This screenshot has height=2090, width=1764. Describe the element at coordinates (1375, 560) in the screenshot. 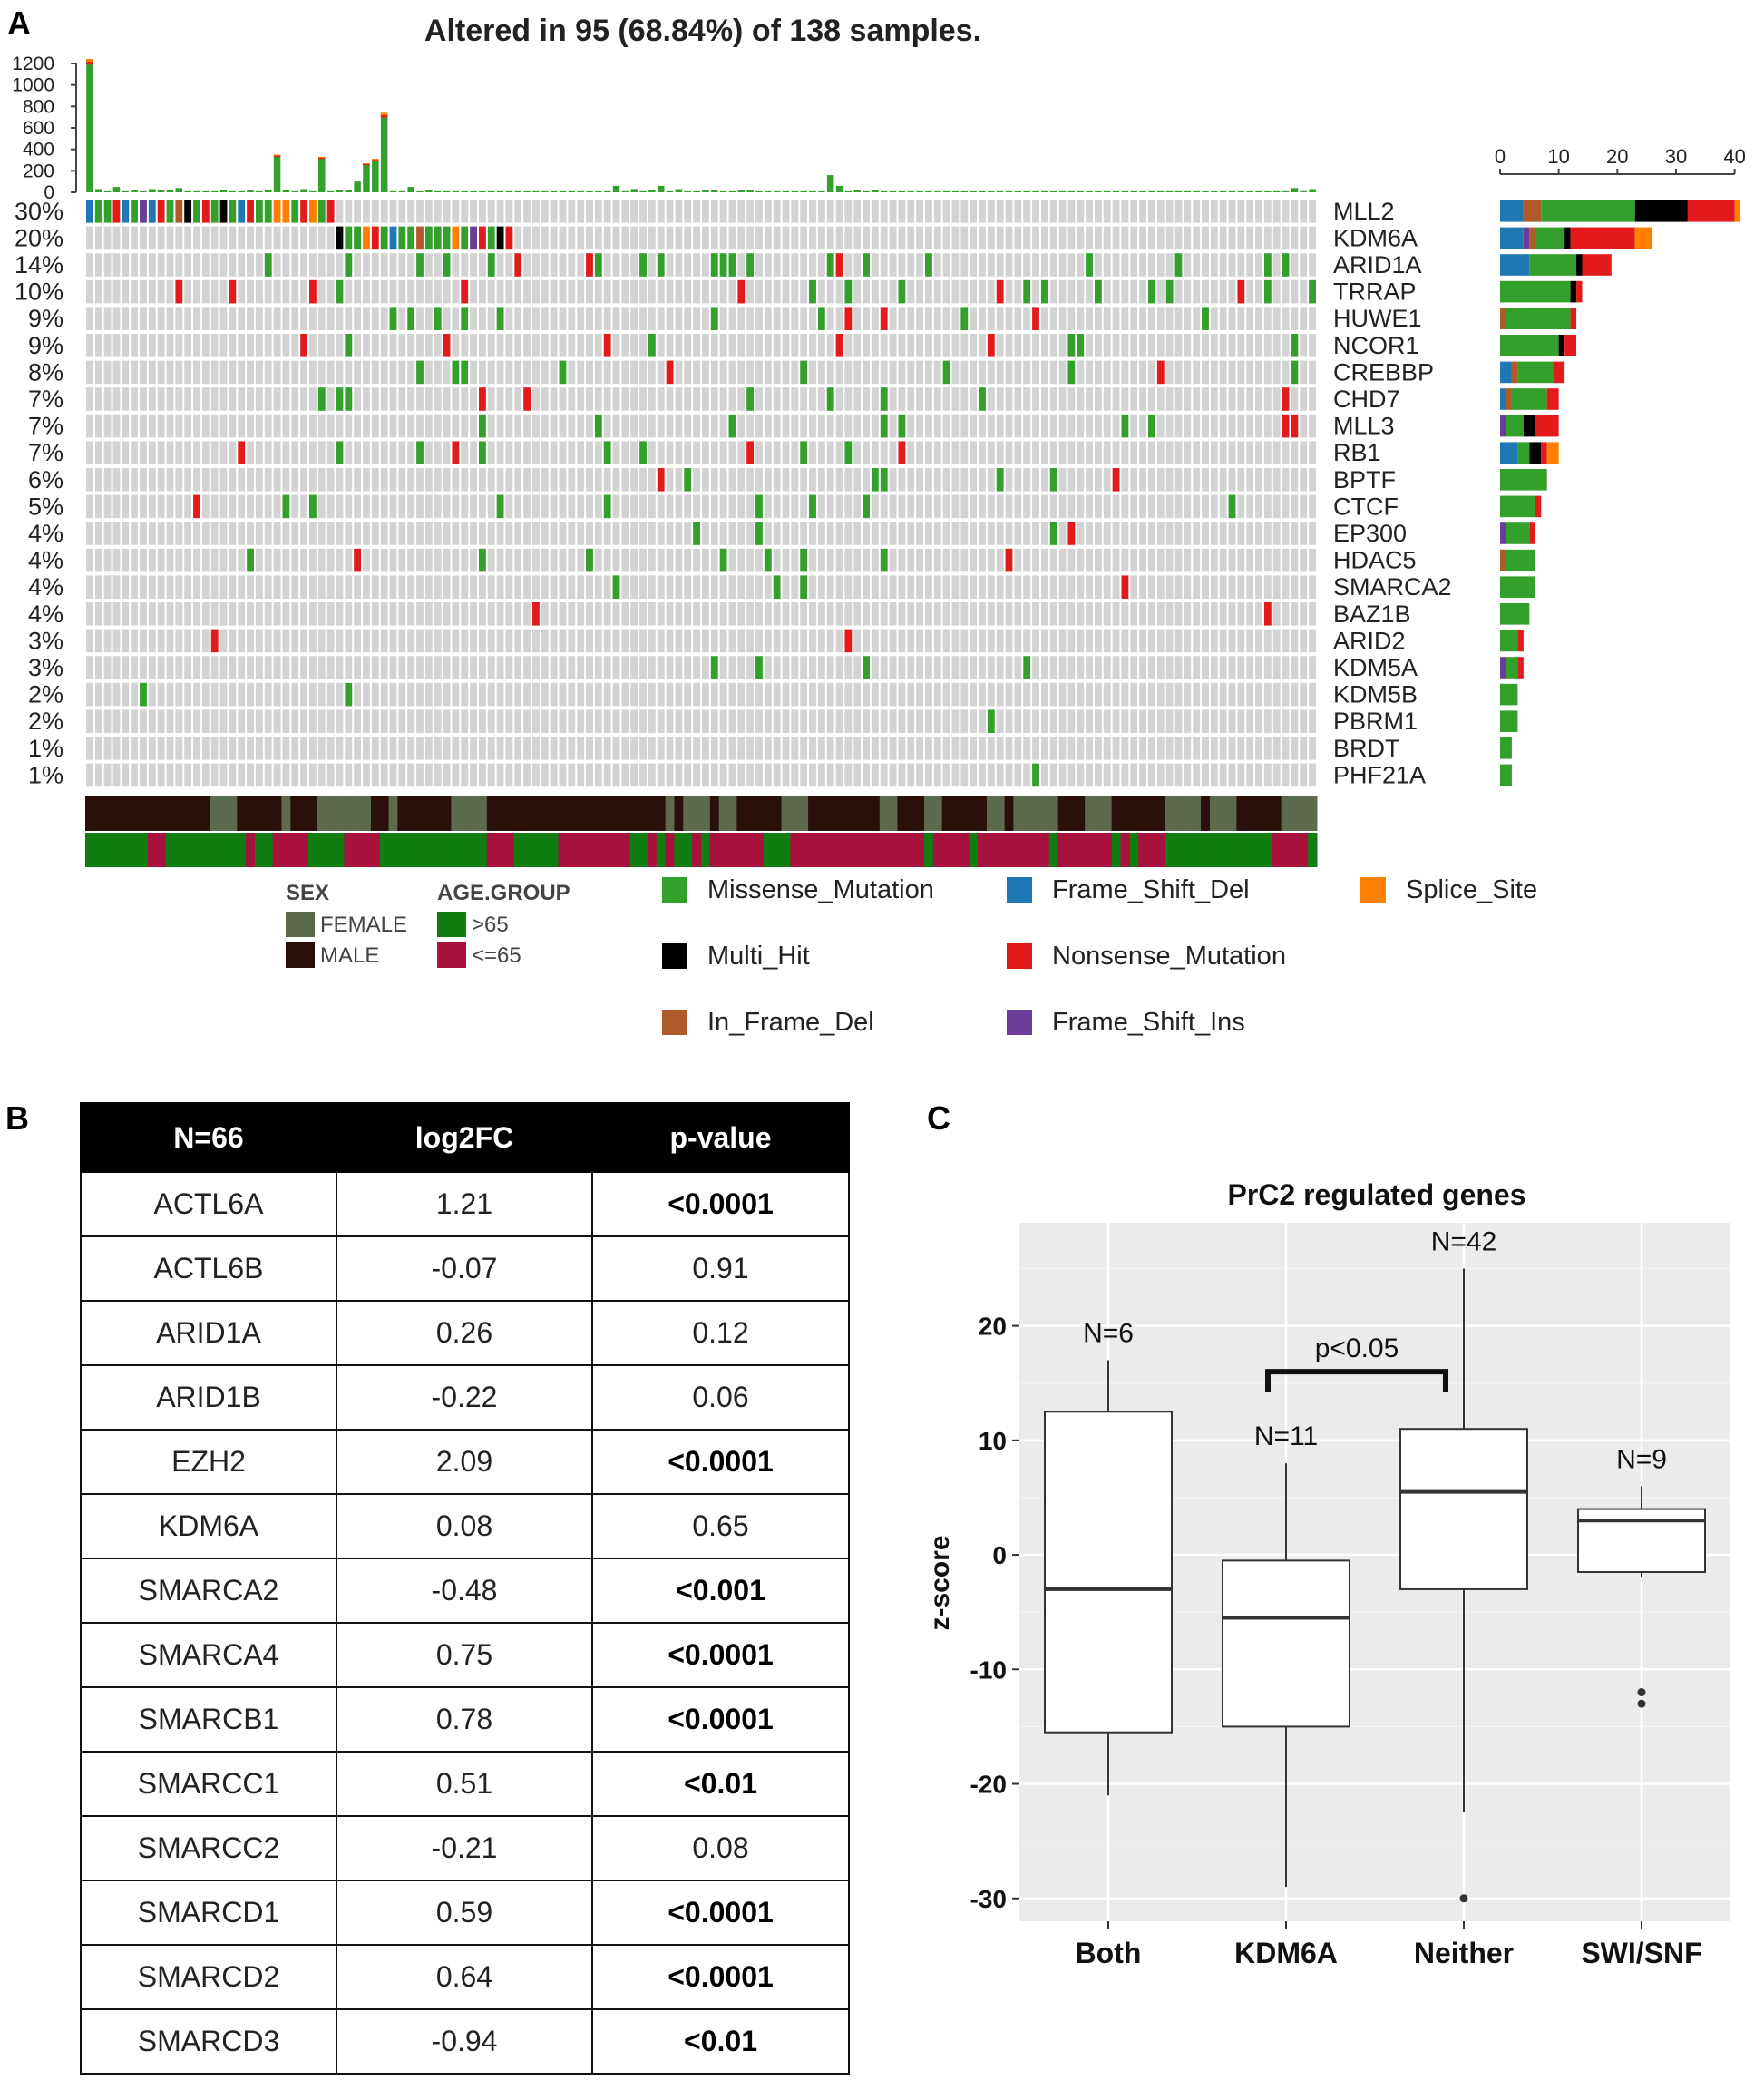

I see `gene-name: HDAC5` at that location.